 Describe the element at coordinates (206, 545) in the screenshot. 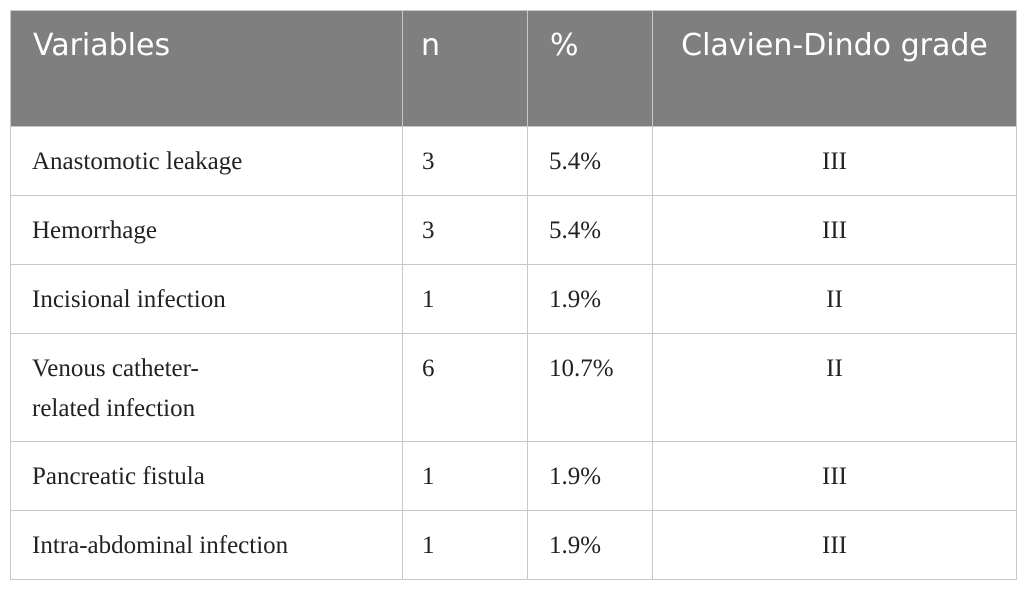

I see `cell-variable: Intra-abdominal infection` at that location.